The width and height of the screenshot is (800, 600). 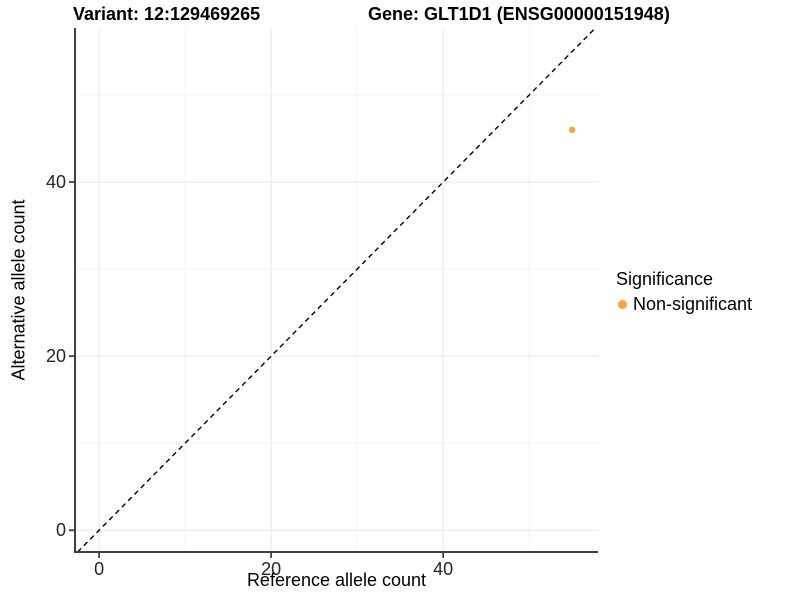 I want to click on plot-title-gene: Gene: GLT1D1 (ENSG00000151948), so click(x=519, y=14).